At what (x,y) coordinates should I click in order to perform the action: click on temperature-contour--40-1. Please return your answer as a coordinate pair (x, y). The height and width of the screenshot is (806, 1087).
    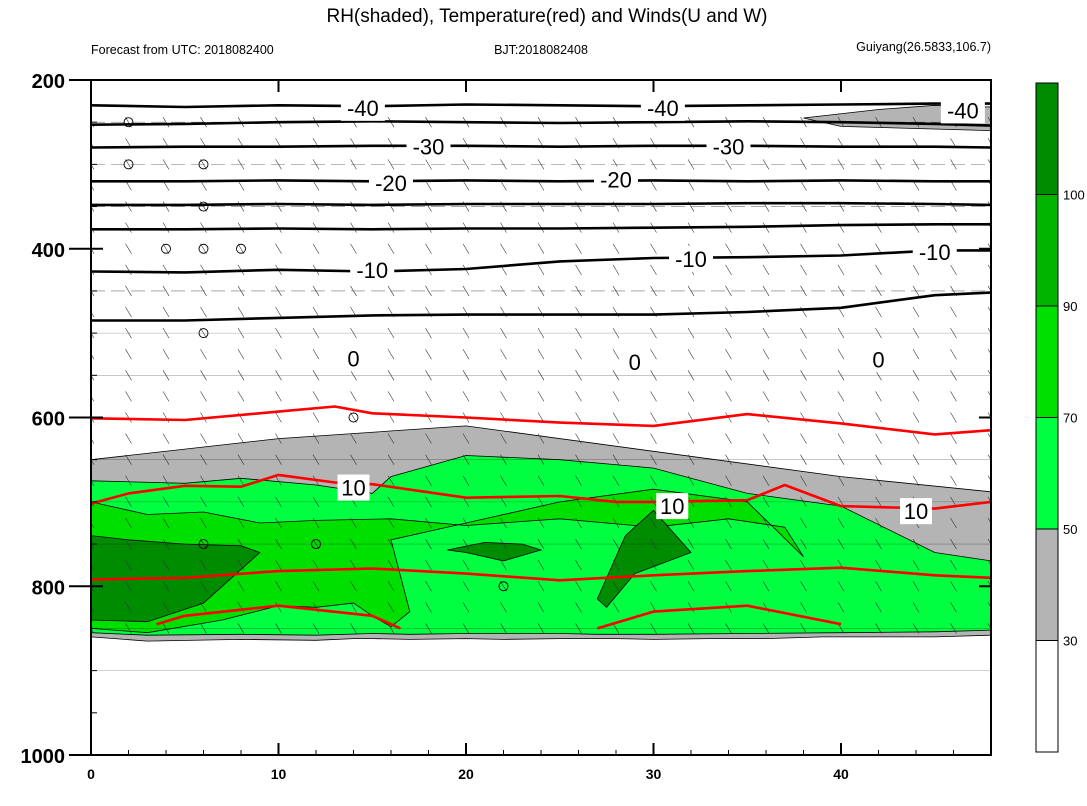
    Looking at the image, I should click on (541, 123).